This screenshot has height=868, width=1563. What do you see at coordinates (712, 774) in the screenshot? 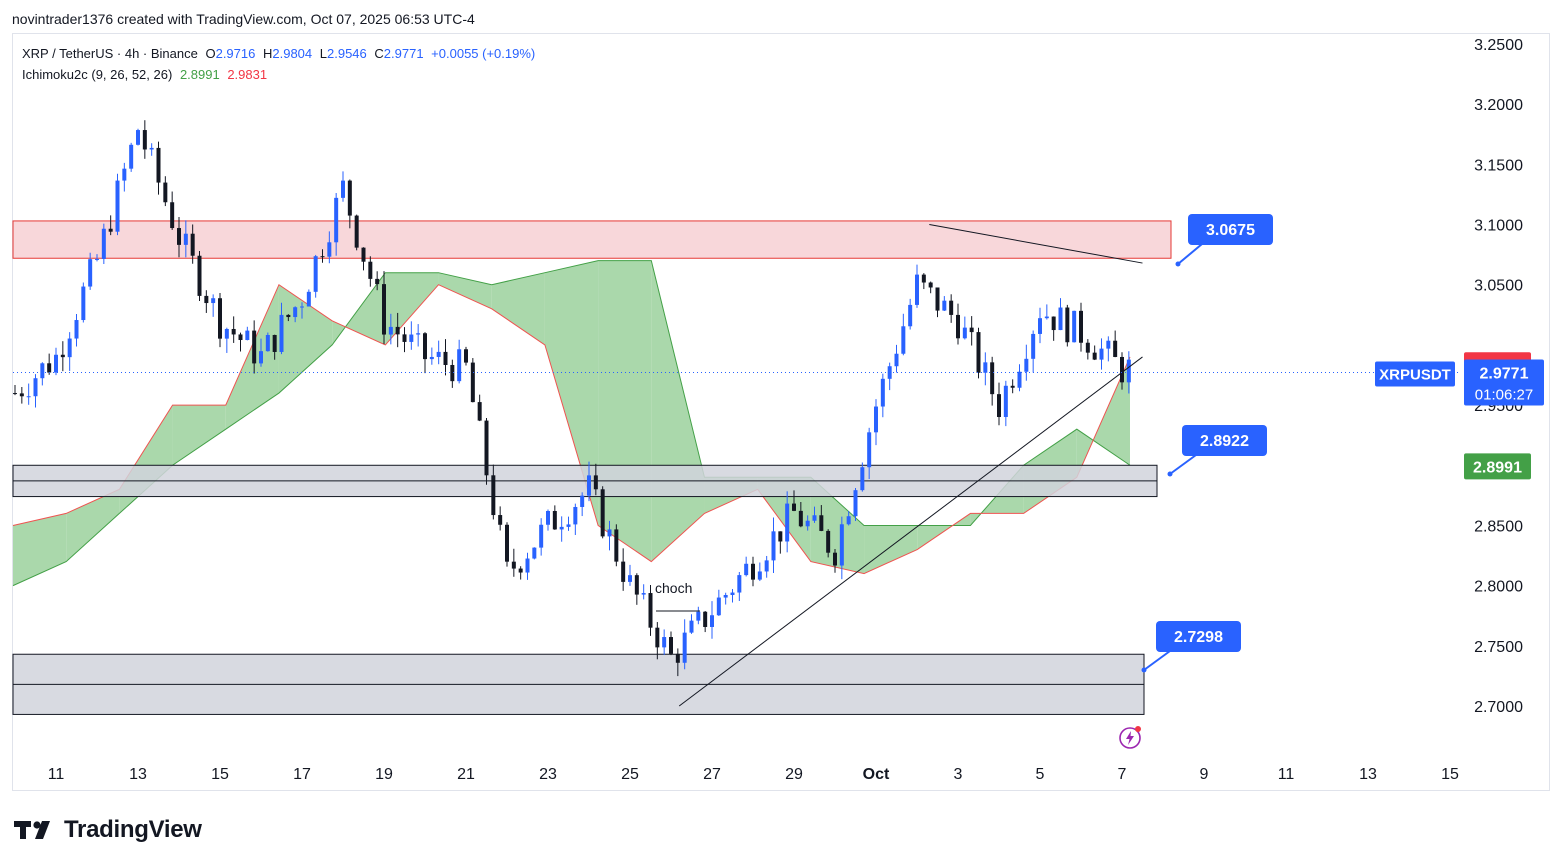
I see `time-tick-label: 27` at bounding box center [712, 774].